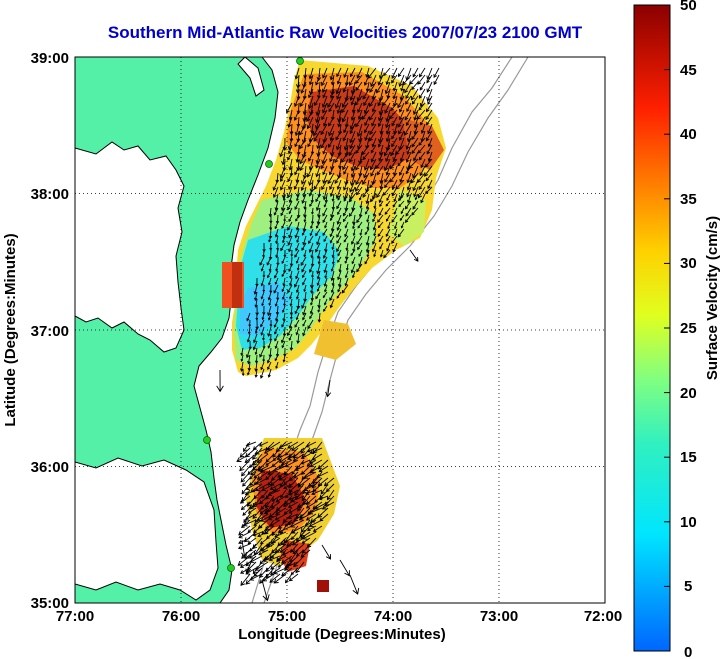  Describe the element at coordinates (688, 70) in the screenshot. I see `colorbar-tick-label: 45` at that location.